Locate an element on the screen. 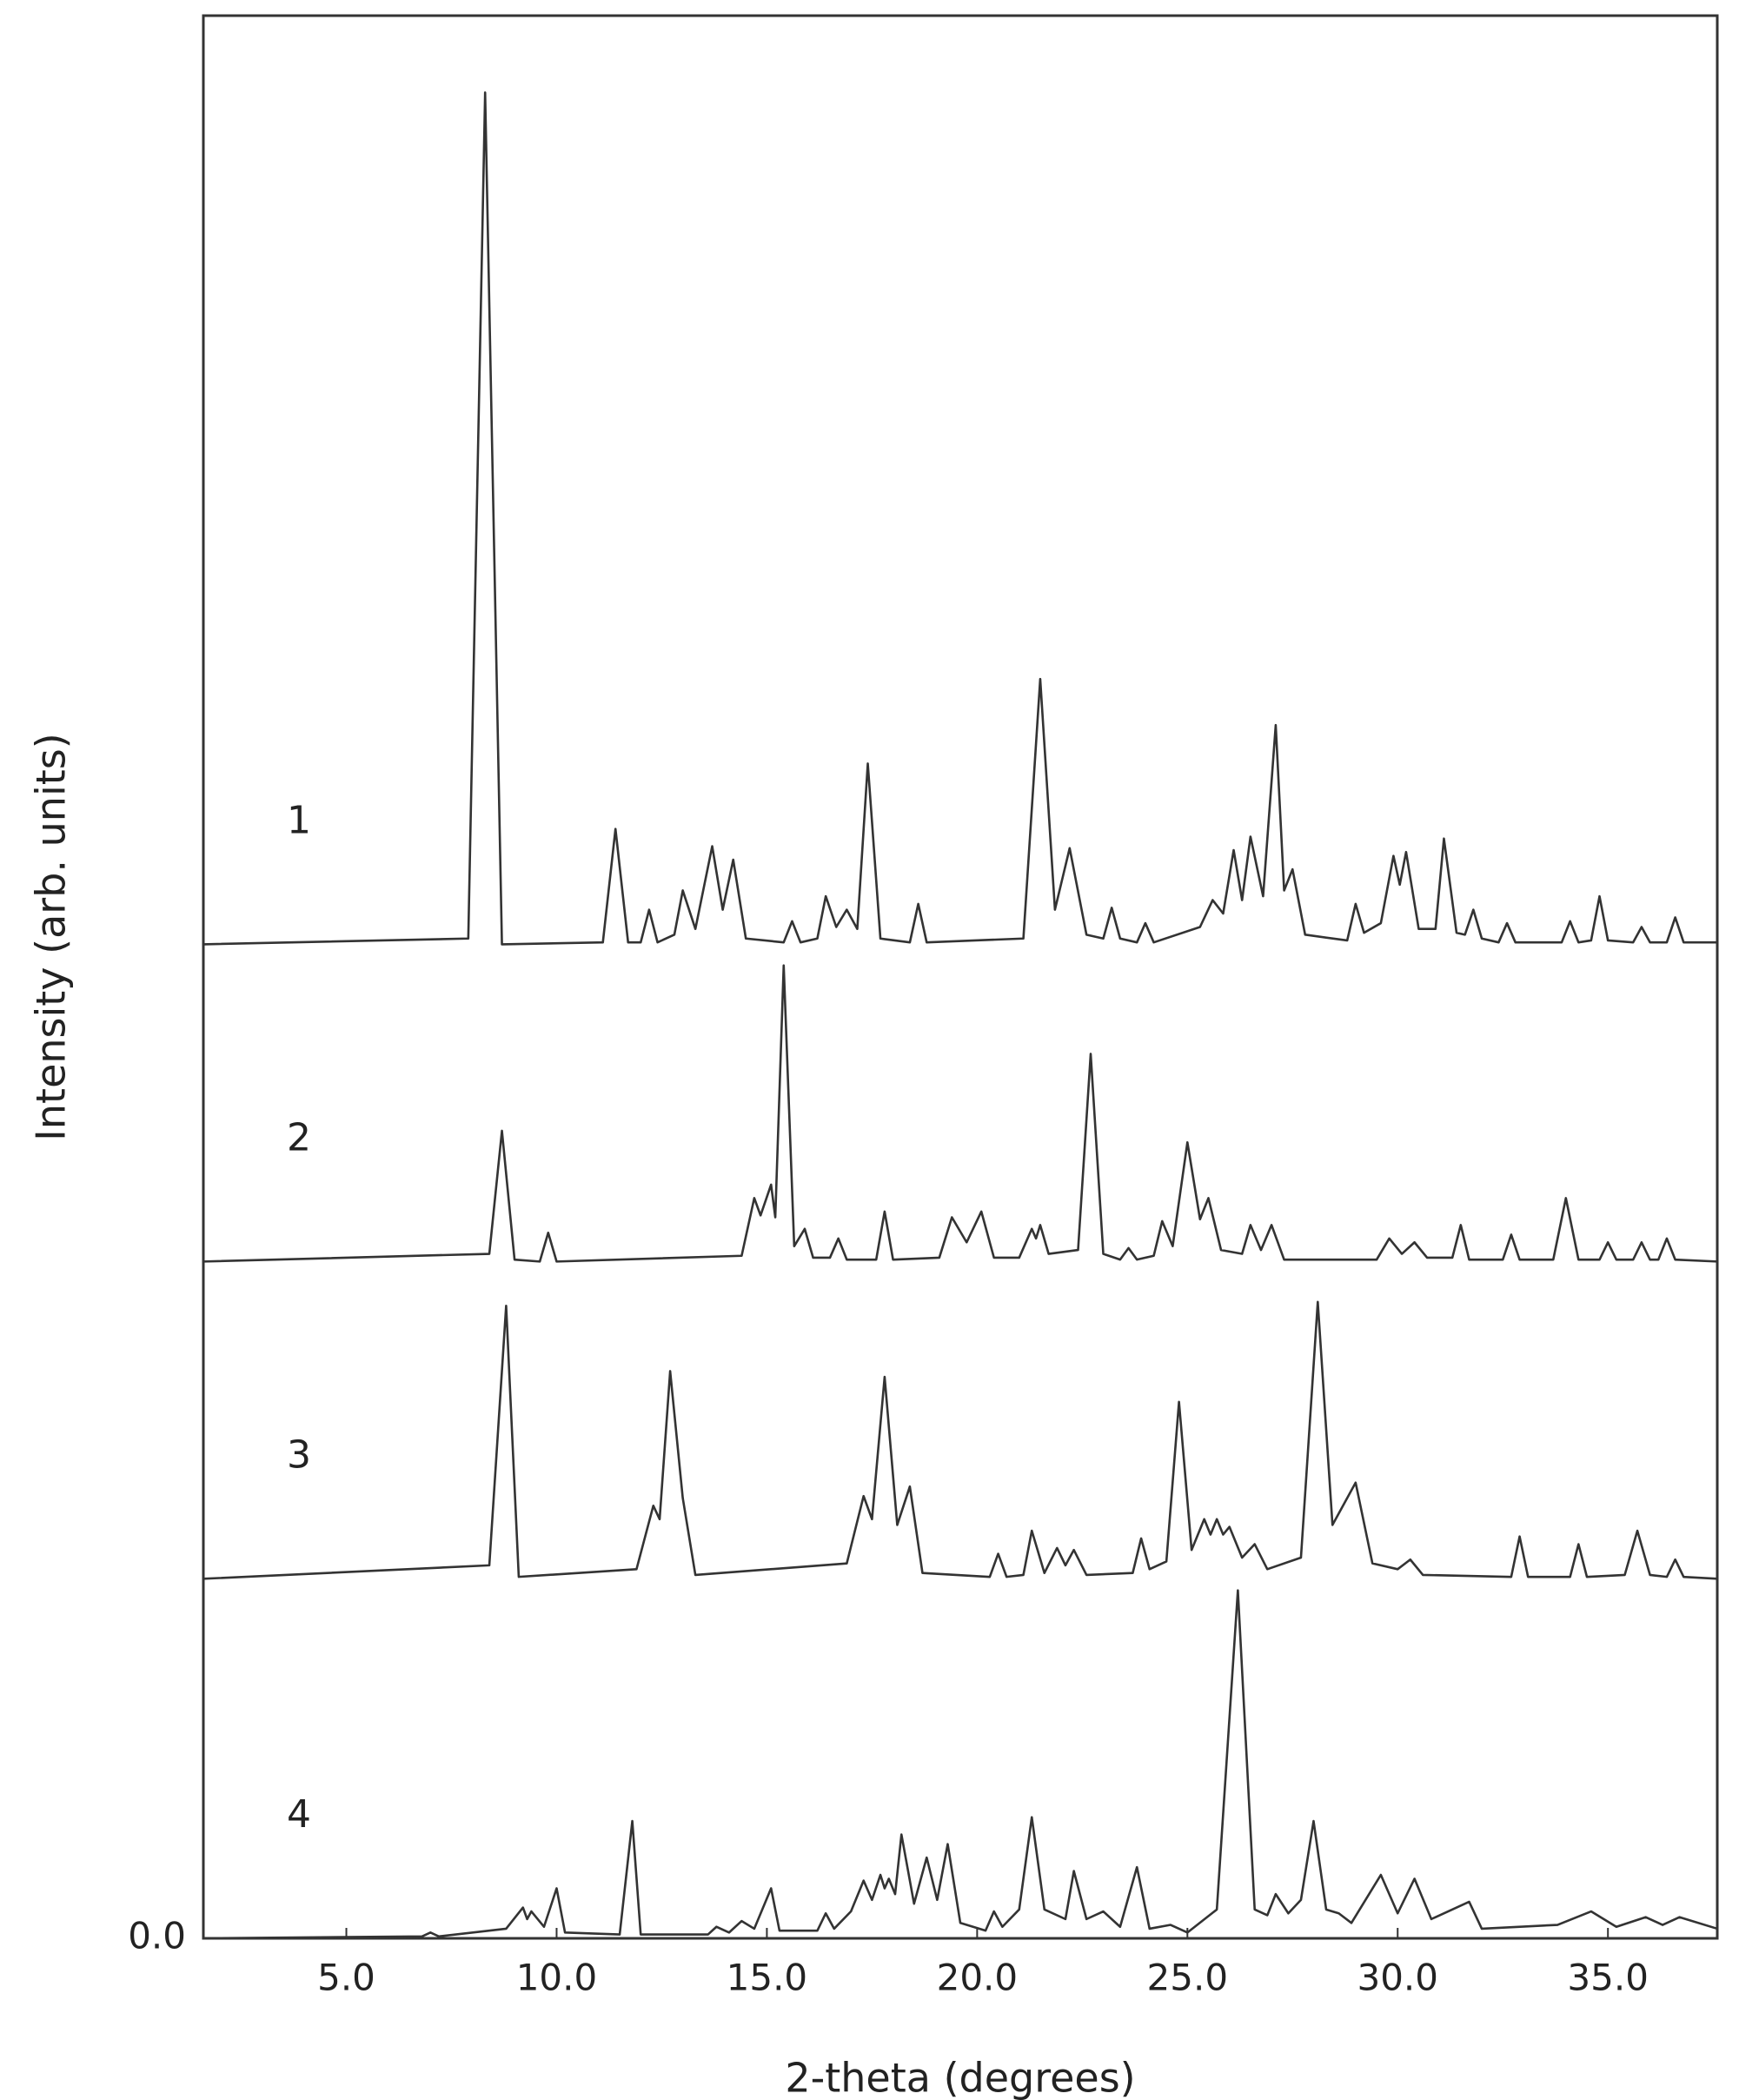 The height and width of the screenshot is (2100, 1739). x-tick-label: 10.0 is located at coordinates (557, 1978).